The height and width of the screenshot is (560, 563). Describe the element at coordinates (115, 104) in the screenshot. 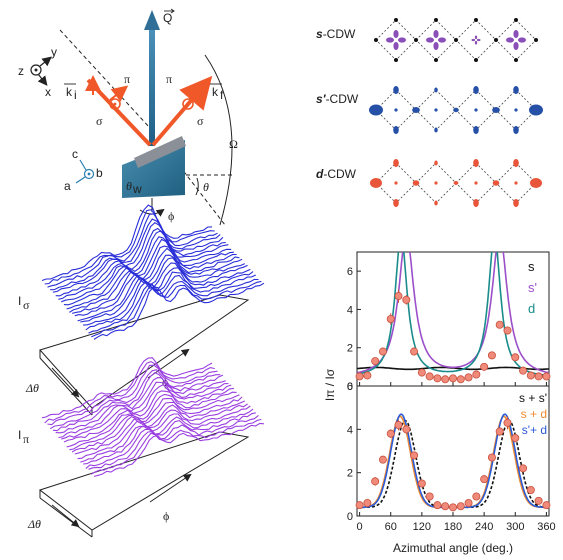

I see `incident-sigma-marker` at that location.